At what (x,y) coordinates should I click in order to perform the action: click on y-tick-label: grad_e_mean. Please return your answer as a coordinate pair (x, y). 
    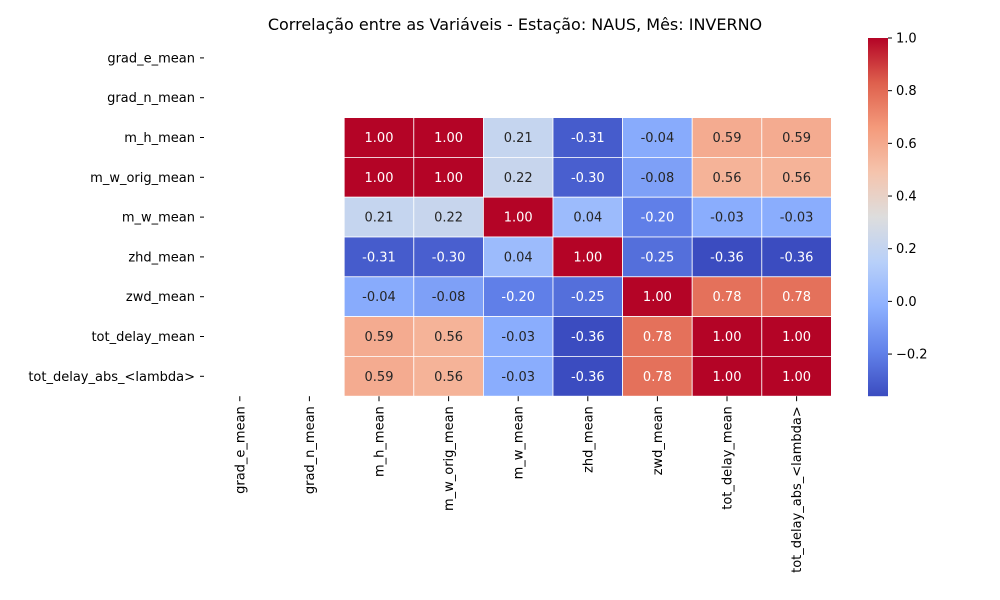
    Looking at the image, I should click on (151, 58).